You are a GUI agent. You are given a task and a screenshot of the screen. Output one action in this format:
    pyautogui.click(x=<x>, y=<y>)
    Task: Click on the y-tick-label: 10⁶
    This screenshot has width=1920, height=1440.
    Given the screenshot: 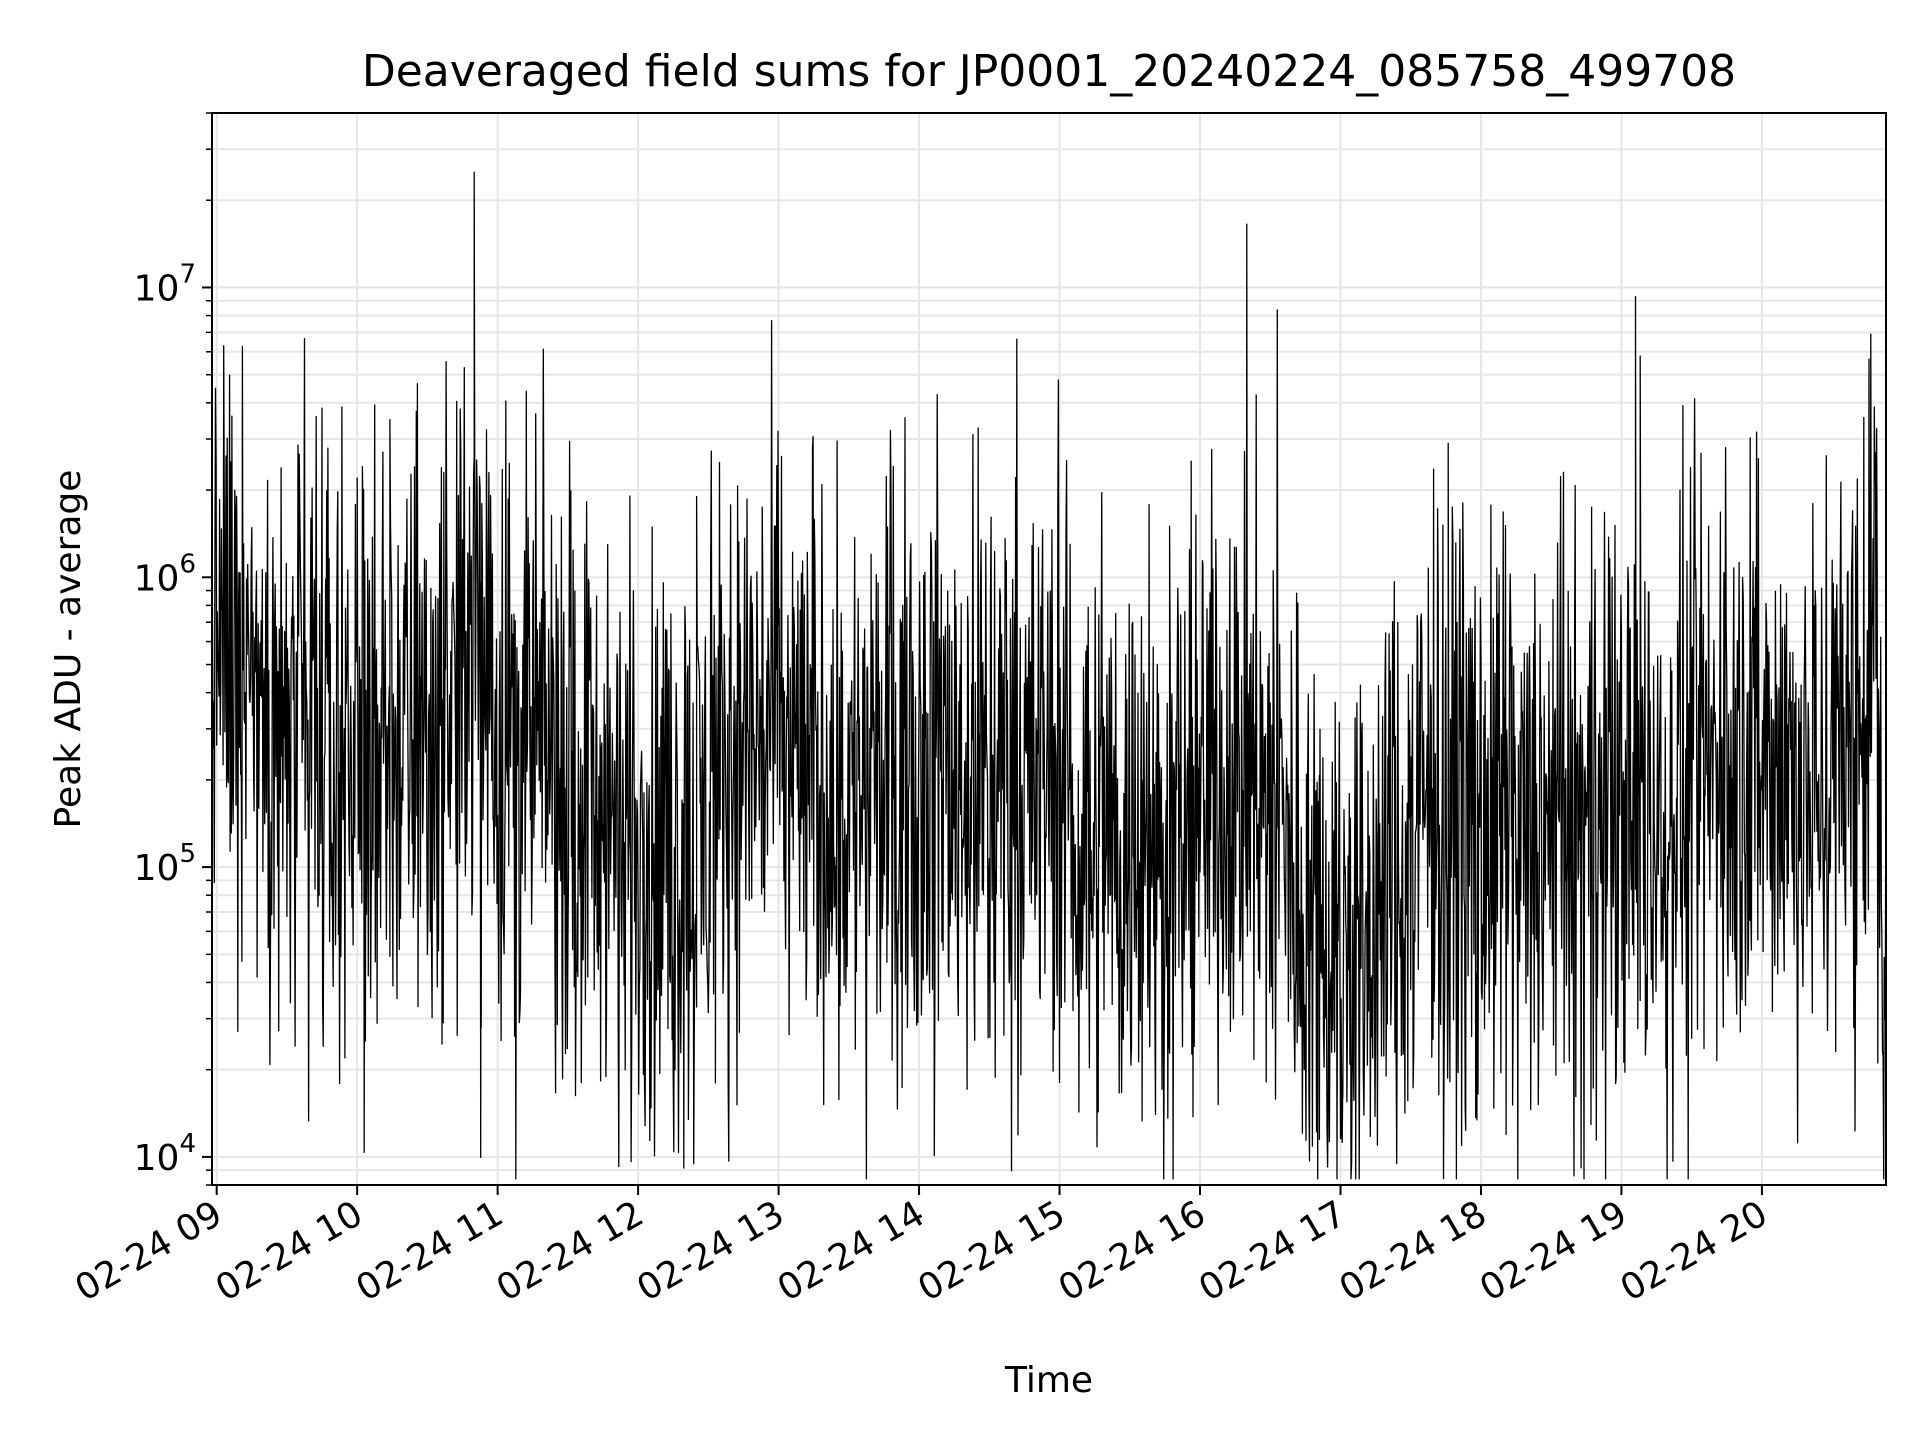 What is the action you would take?
    pyautogui.click(x=165, y=574)
    